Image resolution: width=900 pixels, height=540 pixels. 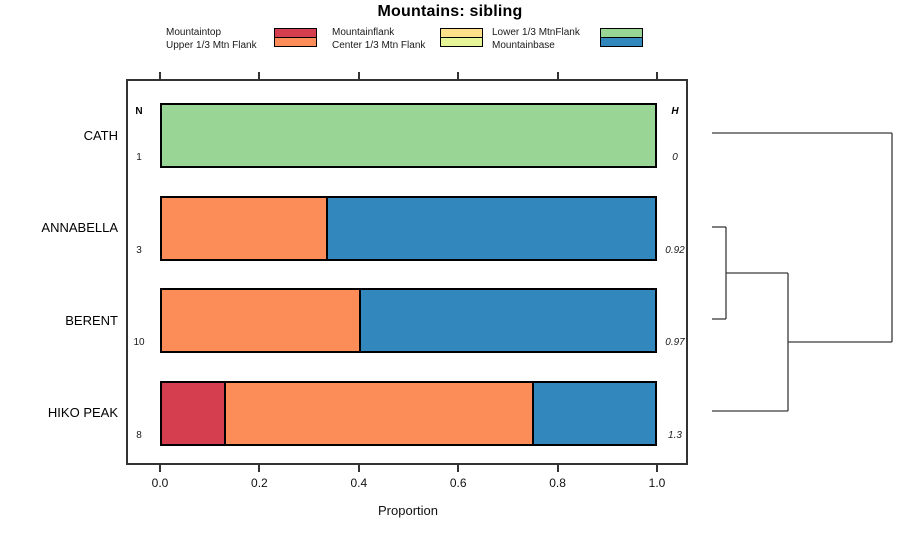 I want to click on legend-label: Mountaintop, so click(x=194, y=32).